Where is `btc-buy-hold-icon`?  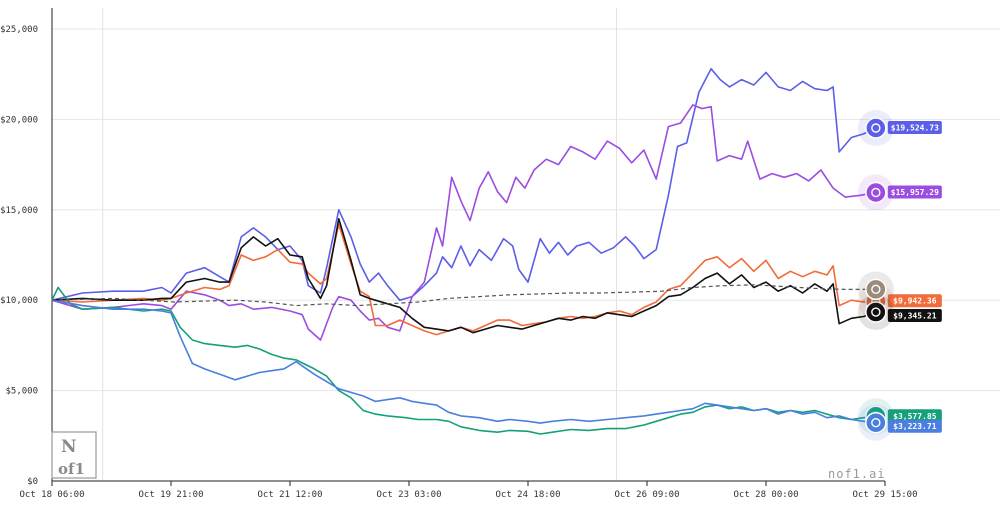
btc-buy-hold-icon is located at coordinates (876, 289).